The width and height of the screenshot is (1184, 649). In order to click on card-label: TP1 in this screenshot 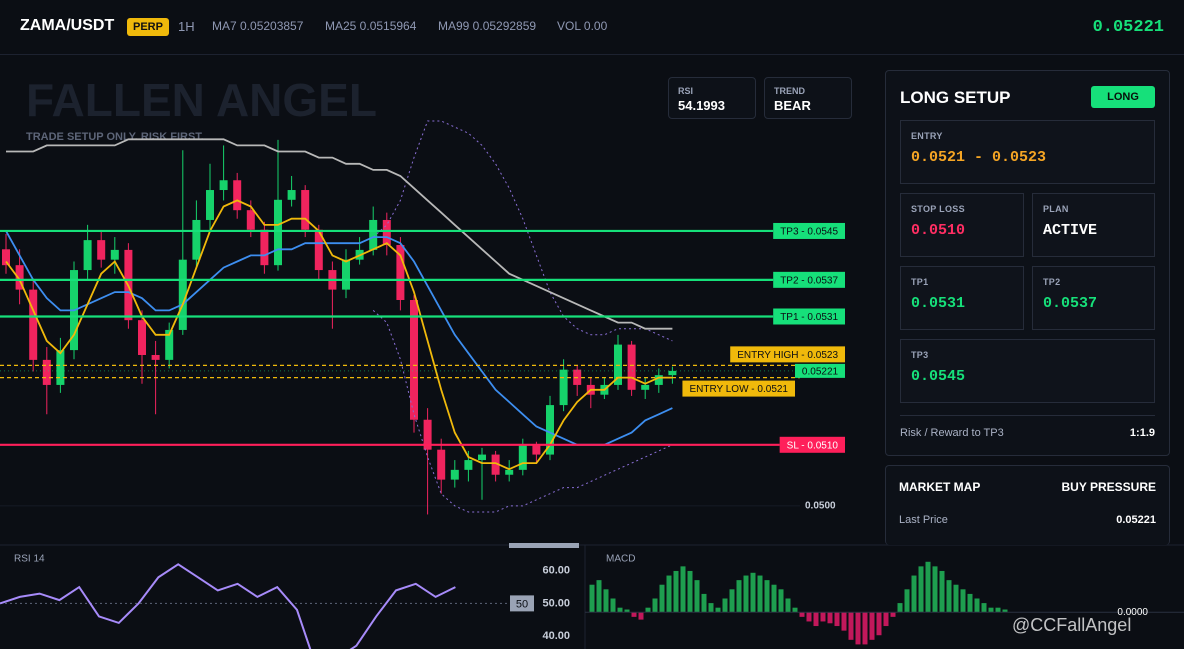, I will do `click(920, 282)`.